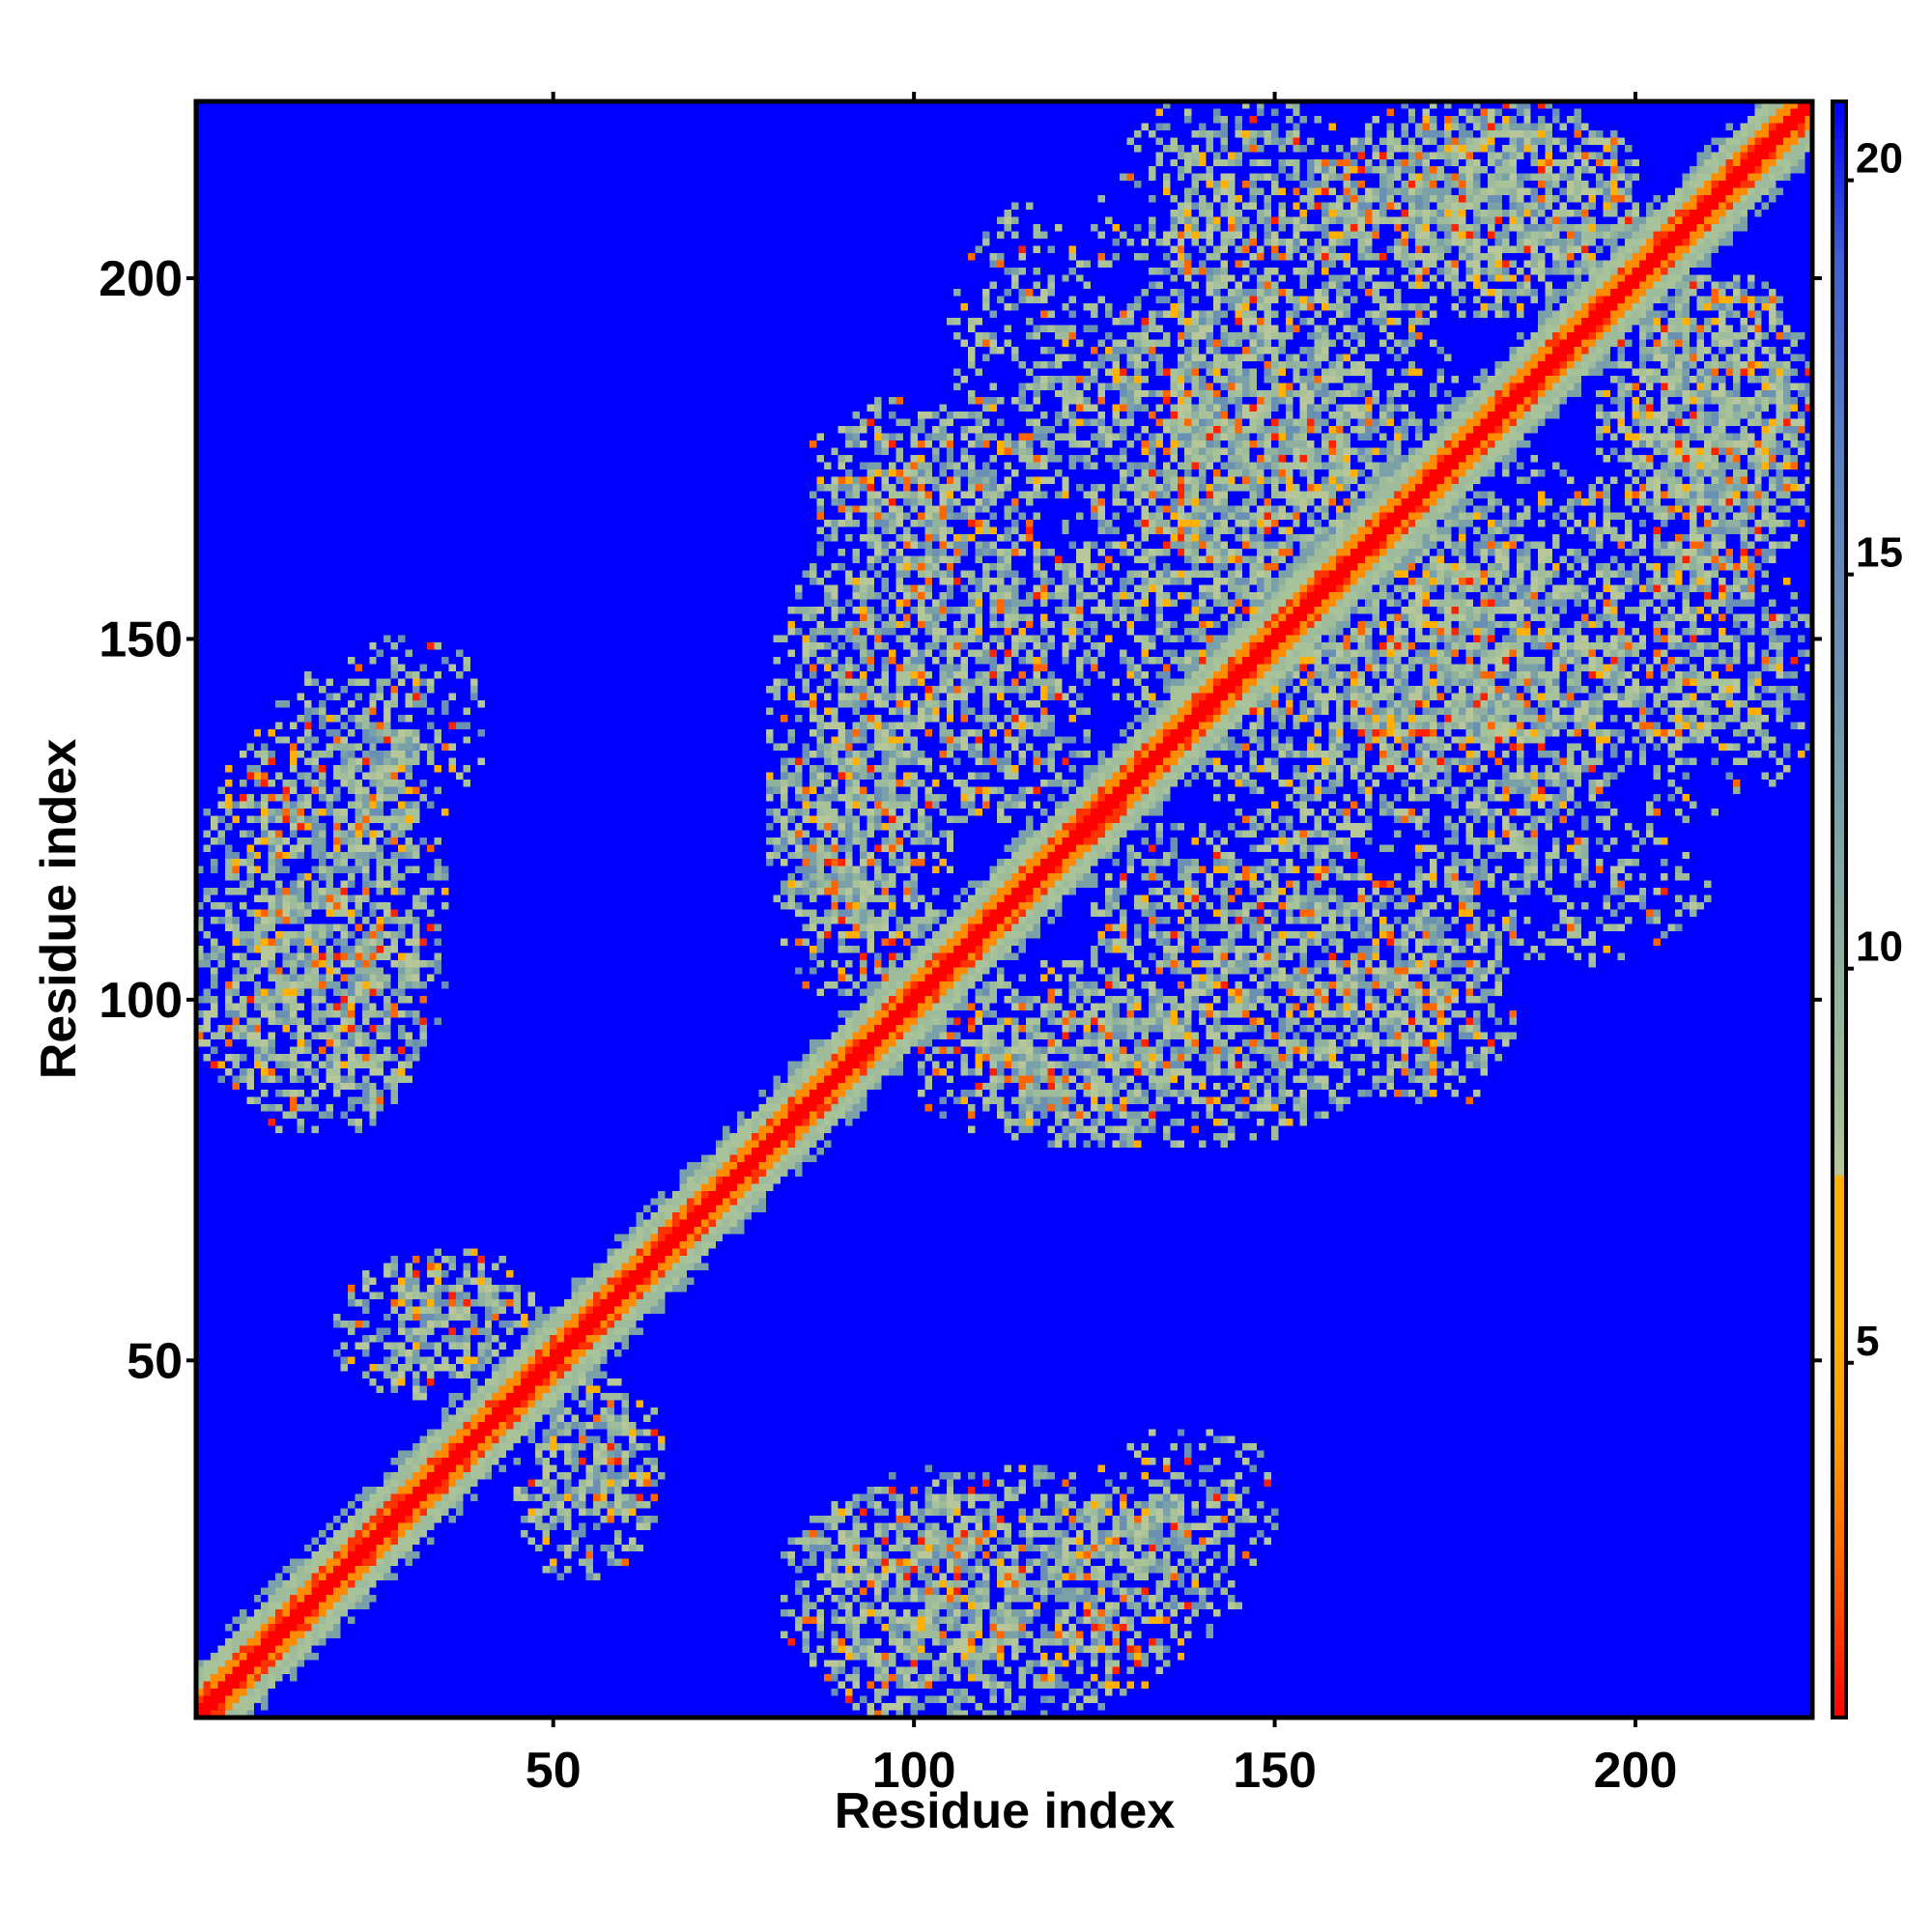 The width and height of the screenshot is (1932, 1932). What do you see at coordinates (1879, 553) in the screenshot?
I see `colorbar-tick-label: 15` at bounding box center [1879, 553].